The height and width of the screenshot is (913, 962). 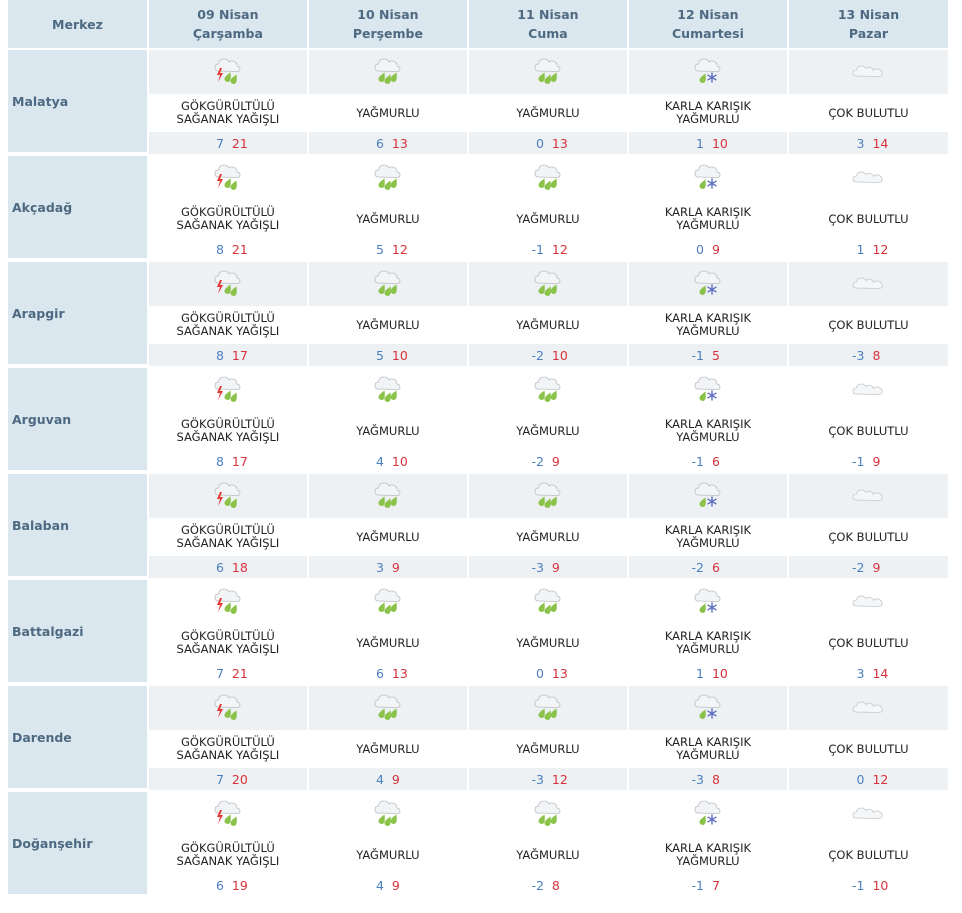 I want to click on separator-cell, so click(x=478, y=155).